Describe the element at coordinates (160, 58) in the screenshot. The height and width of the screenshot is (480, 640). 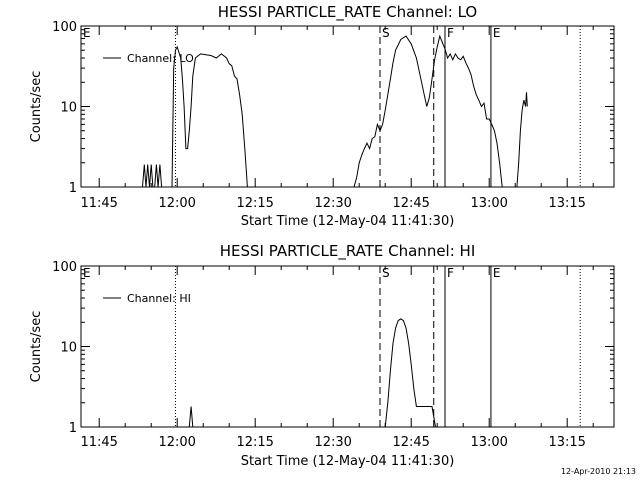
I see `legend-label: Channel: LO` at that location.